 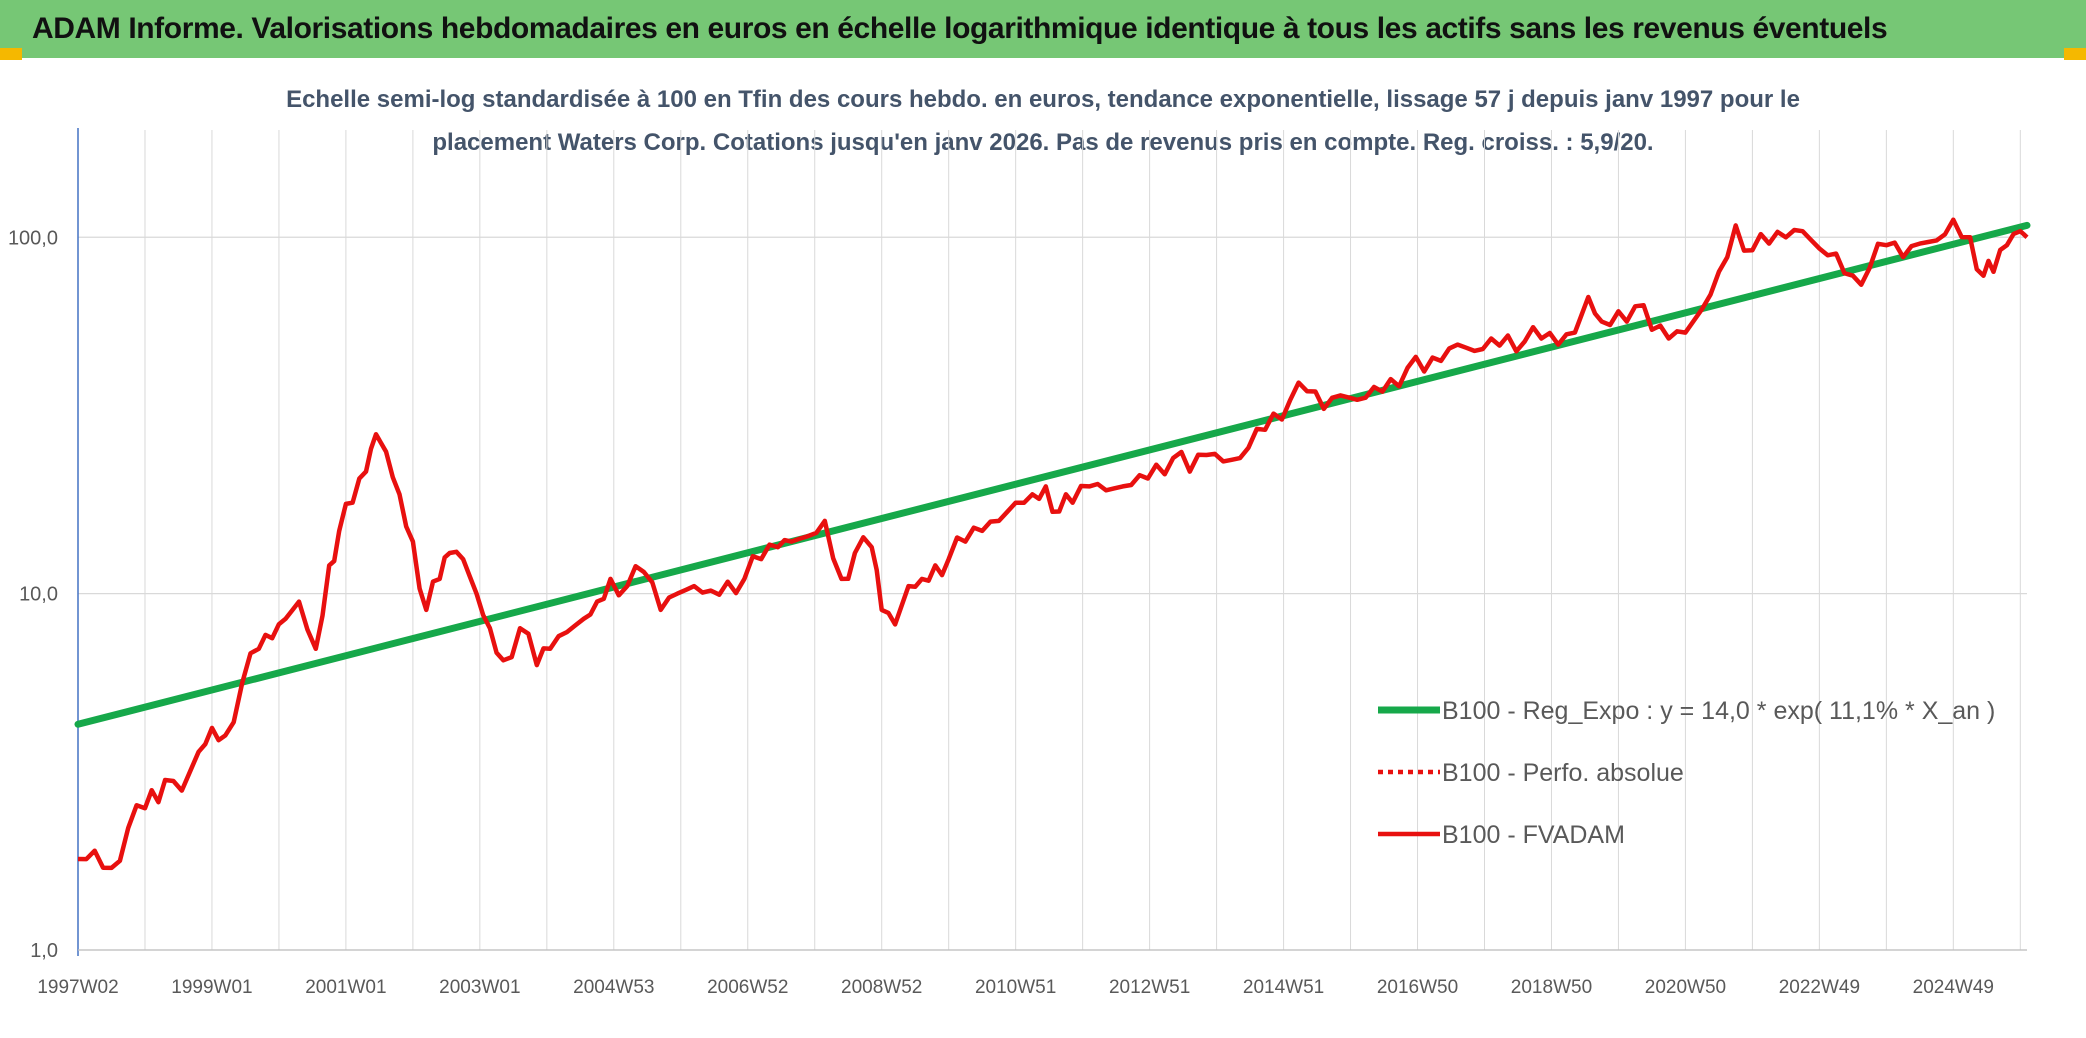 What do you see at coordinates (345, 987) in the screenshot?
I see `x-tick-label: 2001W01` at bounding box center [345, 987].